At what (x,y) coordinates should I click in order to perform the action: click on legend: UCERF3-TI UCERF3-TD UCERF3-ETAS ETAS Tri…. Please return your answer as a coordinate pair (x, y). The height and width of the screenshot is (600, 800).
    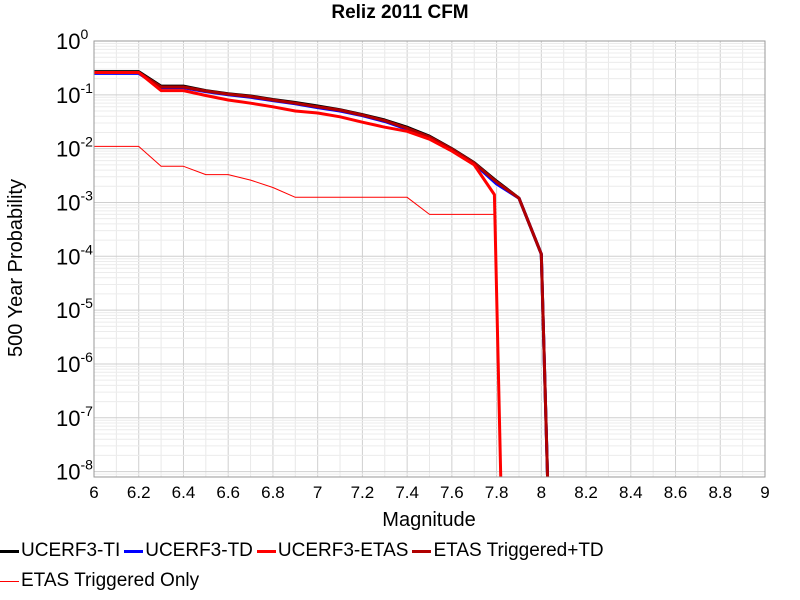
    Looking at the image, I should click on (400, 566).